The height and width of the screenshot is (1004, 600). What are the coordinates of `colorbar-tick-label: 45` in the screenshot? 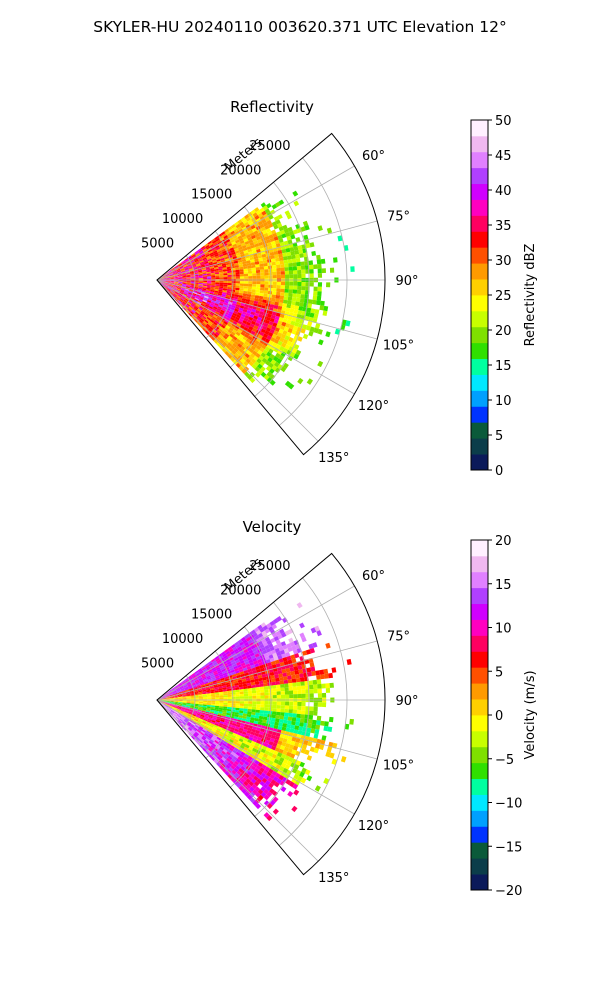 It's located at (503, 156).